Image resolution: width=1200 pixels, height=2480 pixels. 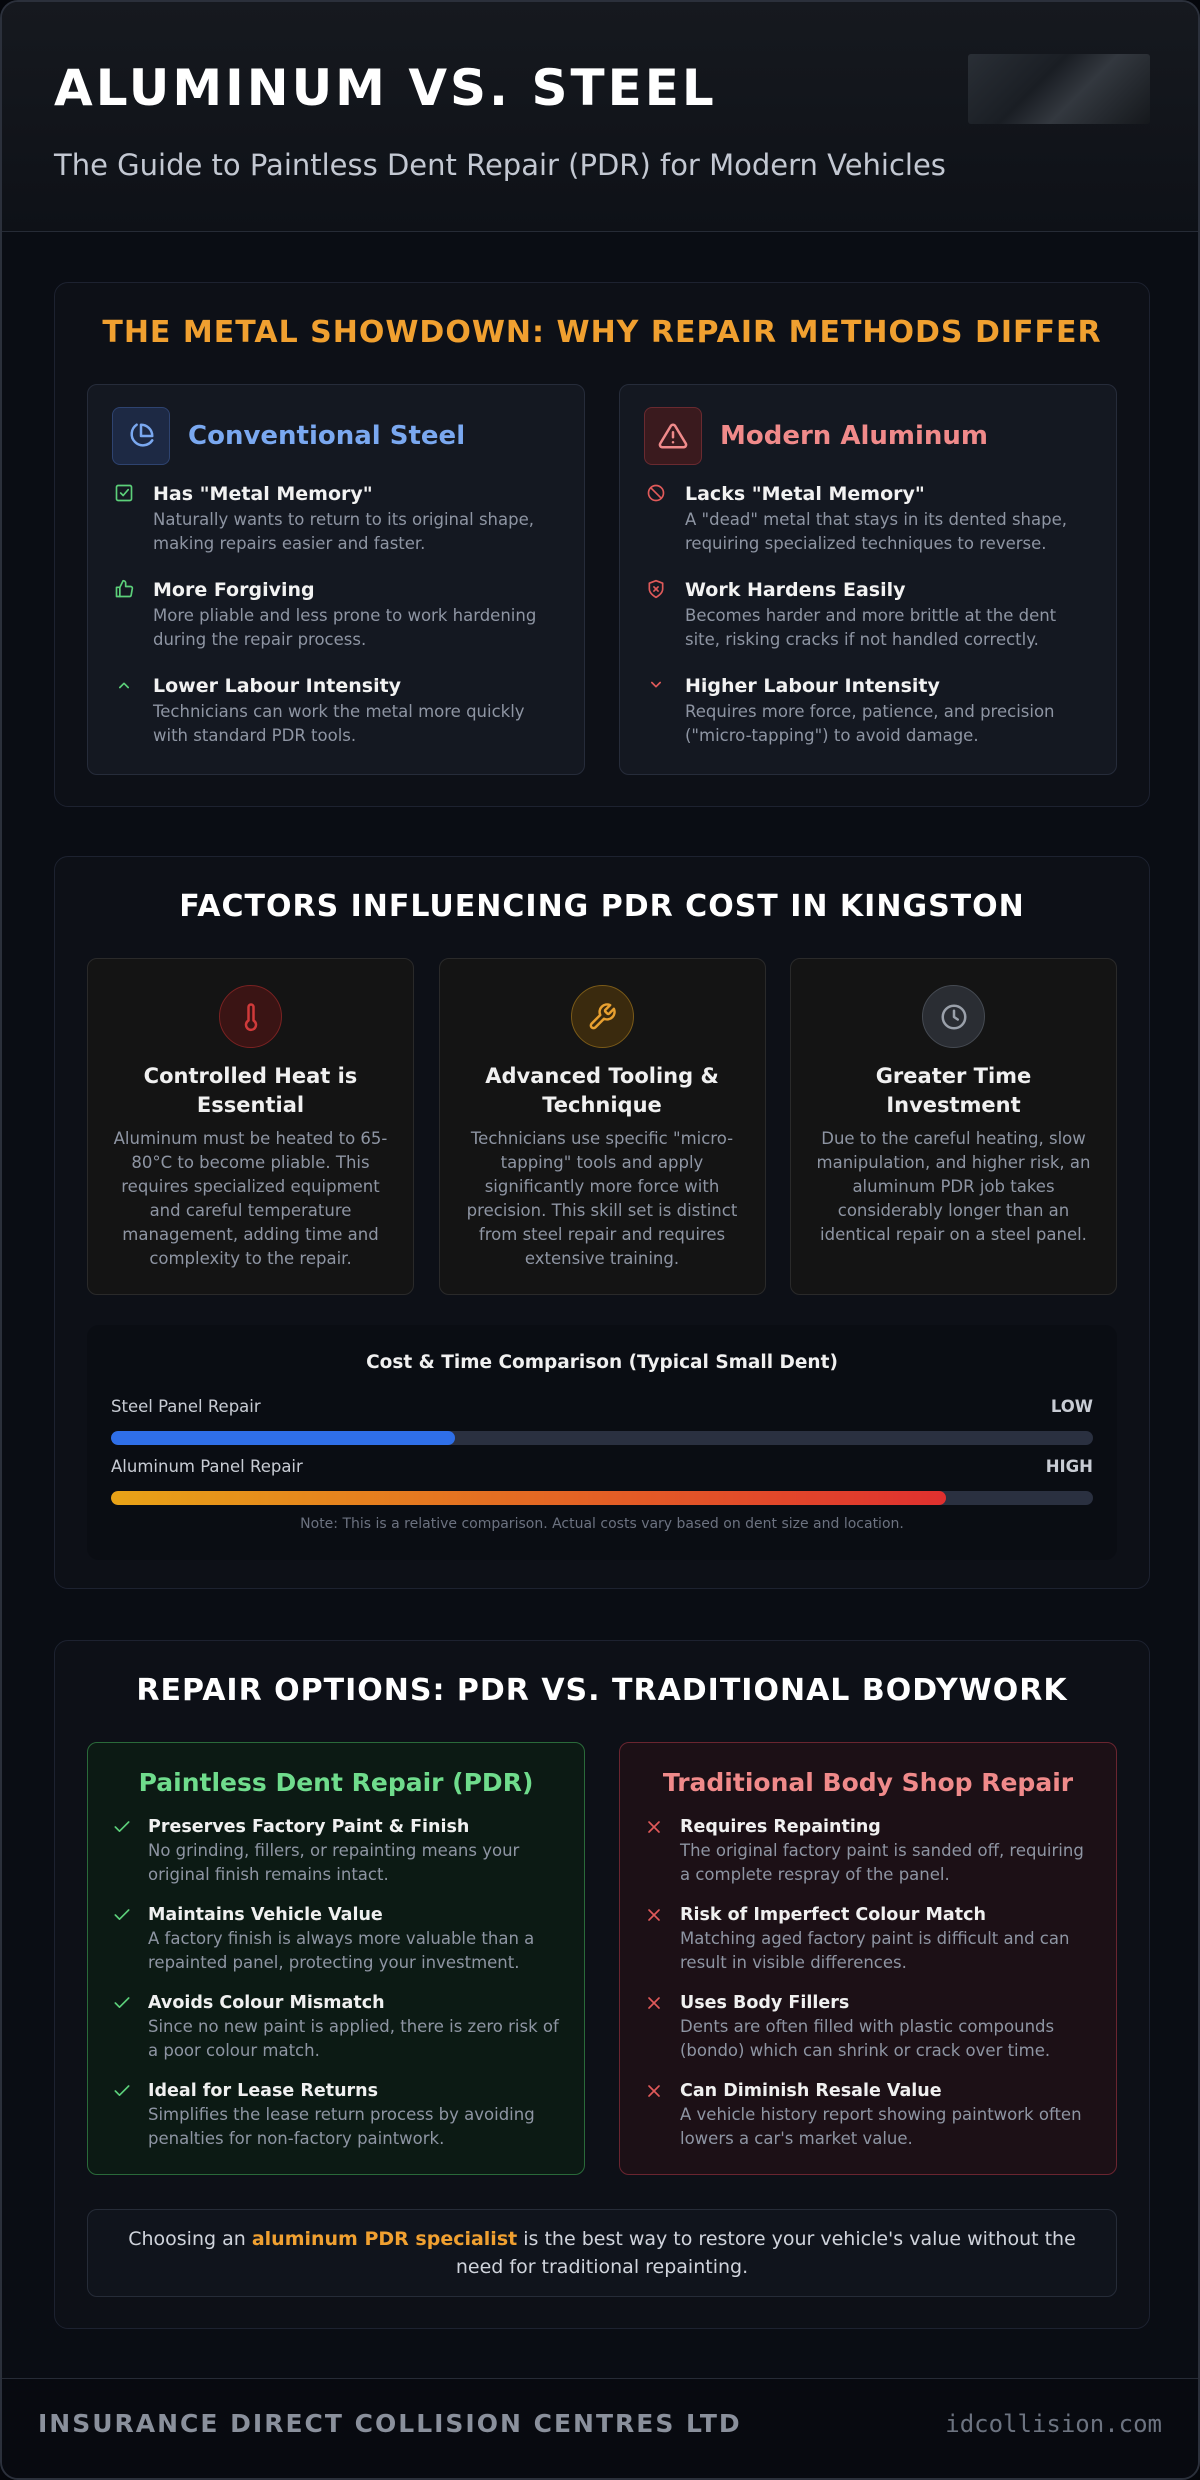 What do you see at coordinates (868, 1782) in the screenshot?
I see `column-title: Traditional Body Shop Repair` at bounding box center [868, 1782].